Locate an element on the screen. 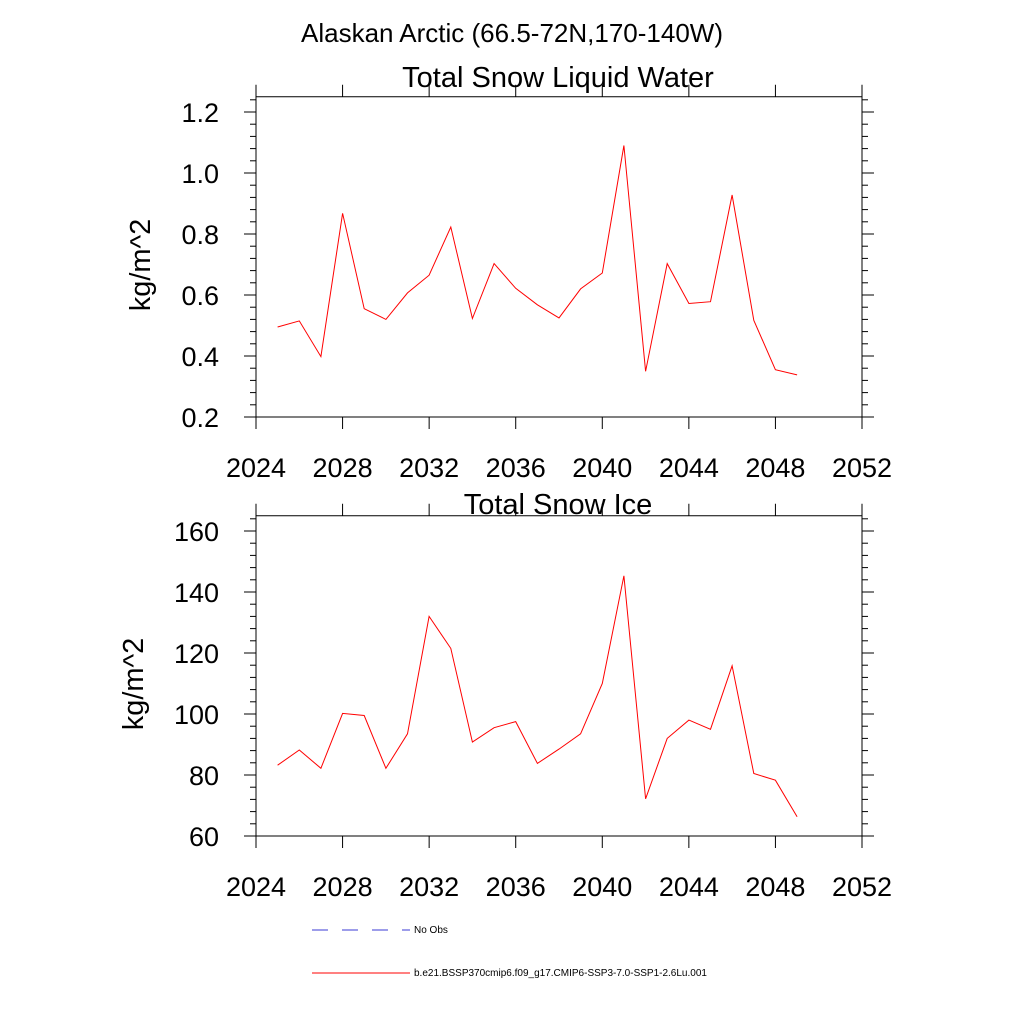 This screenshot has width=1024, height=1024. y-tick-label: 140 is located at coordinates (196, 593).